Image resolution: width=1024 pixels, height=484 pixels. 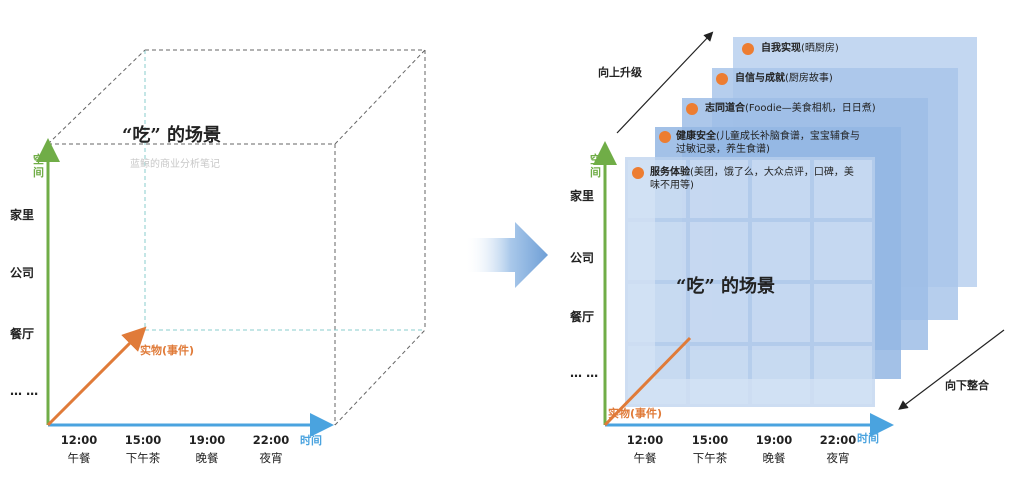 I want to click on layer-label-self-actualization: 自我实现(晒厨房), so click(x=800, y=48).